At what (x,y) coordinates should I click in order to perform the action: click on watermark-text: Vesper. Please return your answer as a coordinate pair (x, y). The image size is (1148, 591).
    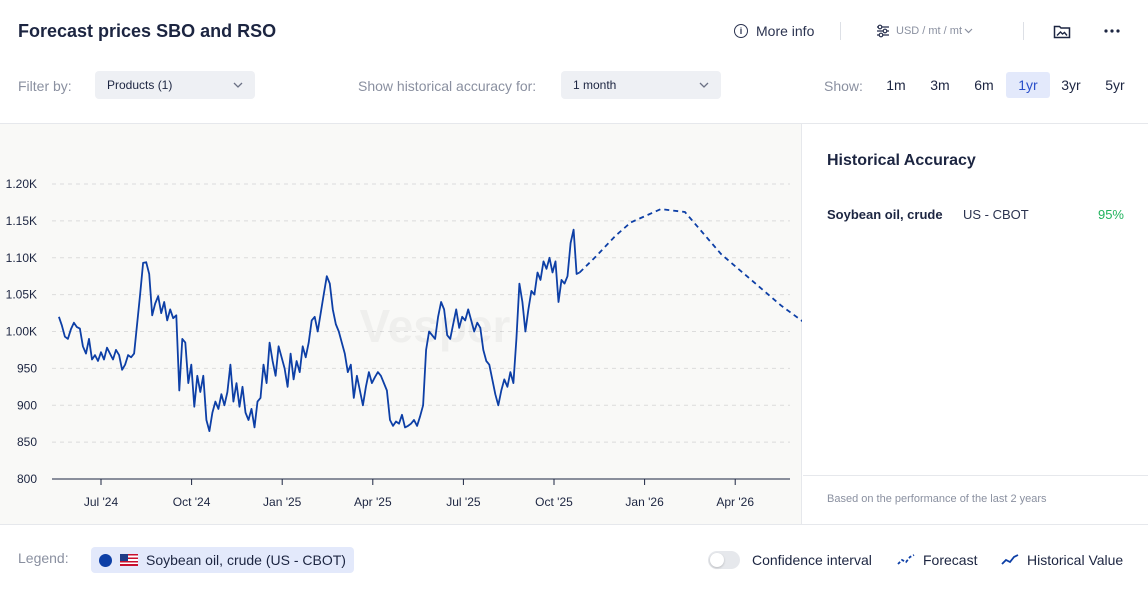
    Looking at the image, I should click on (435, 326).